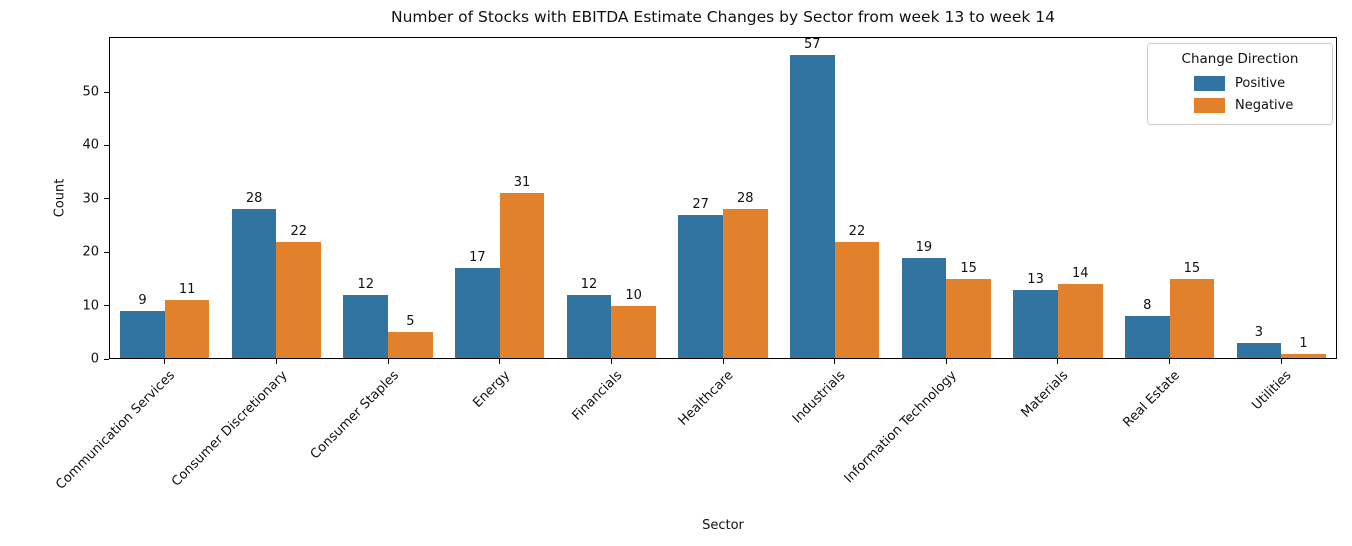 Image resolution: width=1352 pixels, height=546 pixels. I want to click on bar-positive-financials, so click(589, 326).